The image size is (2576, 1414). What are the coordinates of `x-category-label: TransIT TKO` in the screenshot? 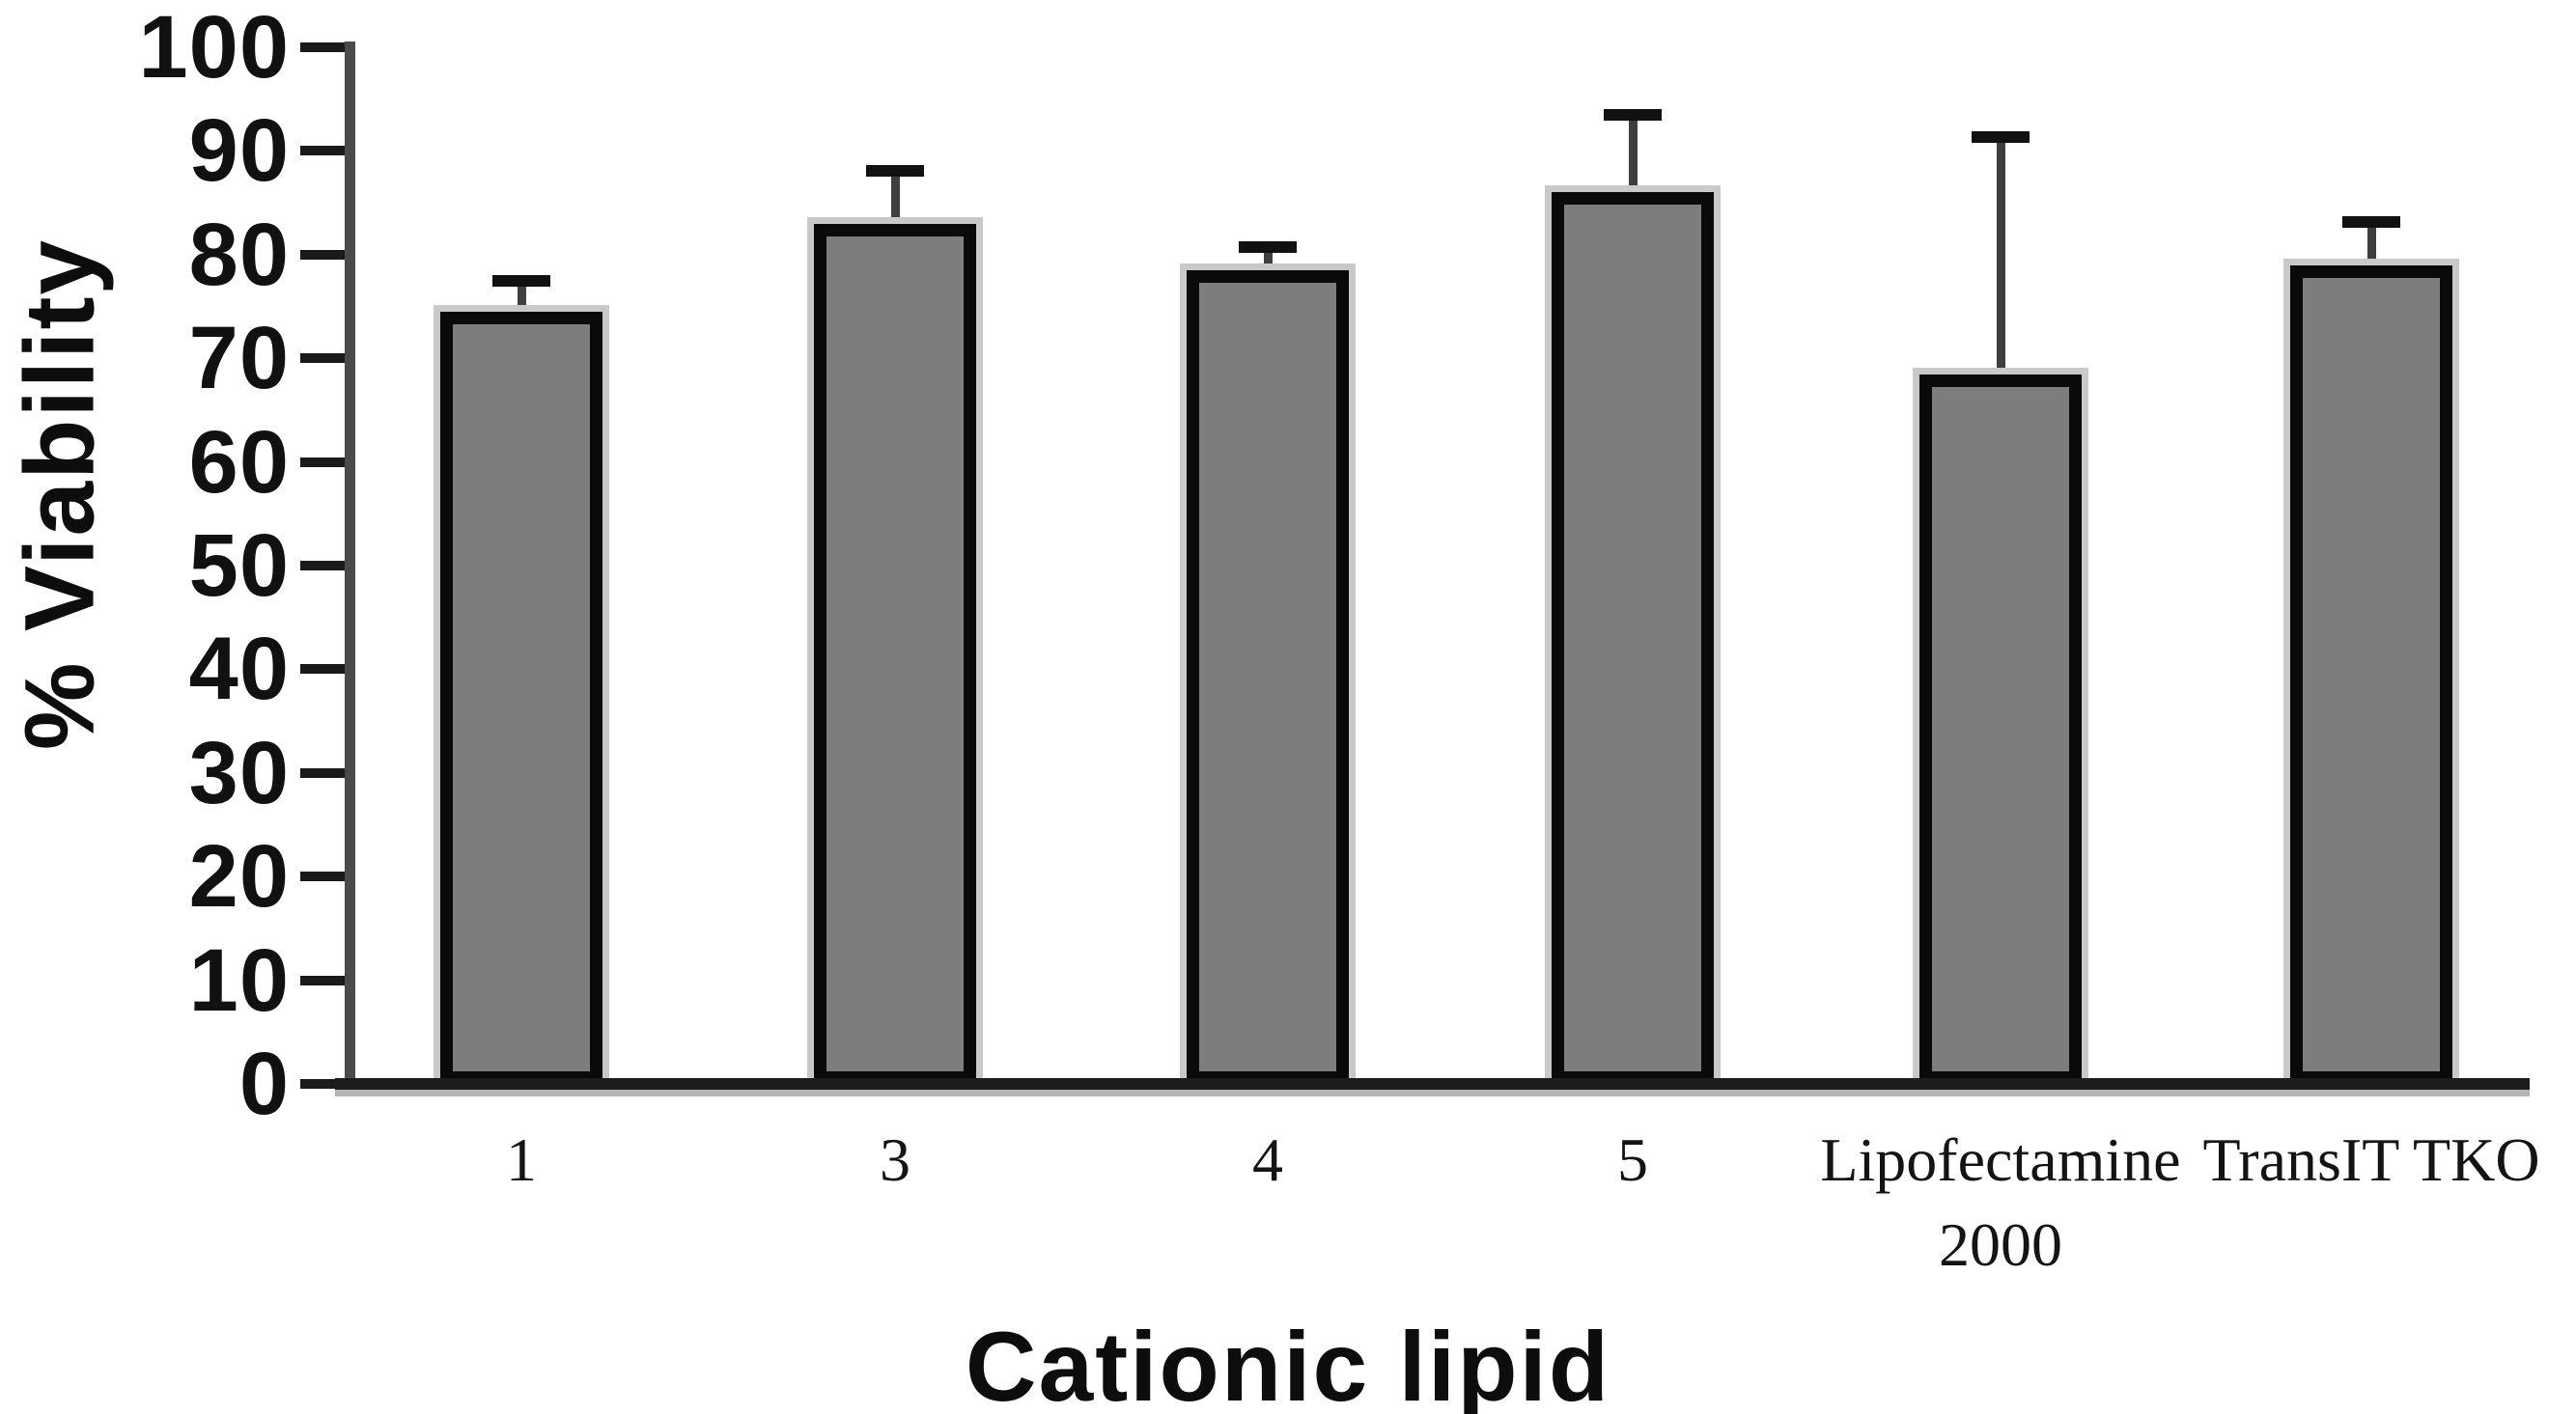 It's located at (2358, 1160).